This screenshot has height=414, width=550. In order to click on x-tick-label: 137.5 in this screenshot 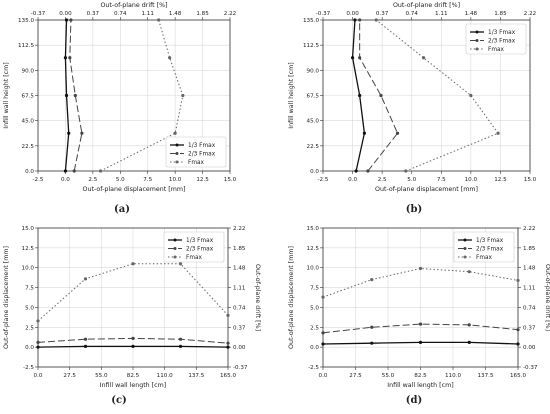, I will do `click(196, 376)`.